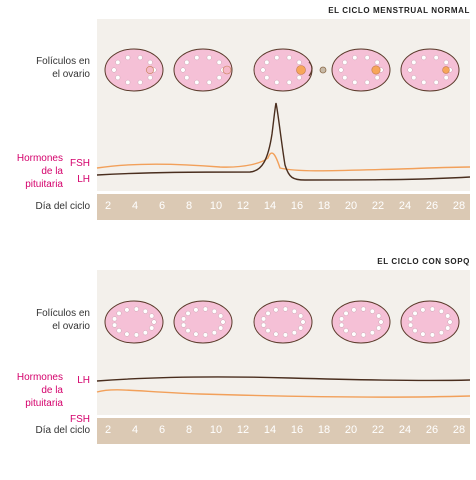 Image resolution: width=476 pixels, height=480 pixels. What do you see at coordinates (80, 419) in the screenshot?
I see `pcos-fsh-label: FSH` at bounding box center [80, 419].